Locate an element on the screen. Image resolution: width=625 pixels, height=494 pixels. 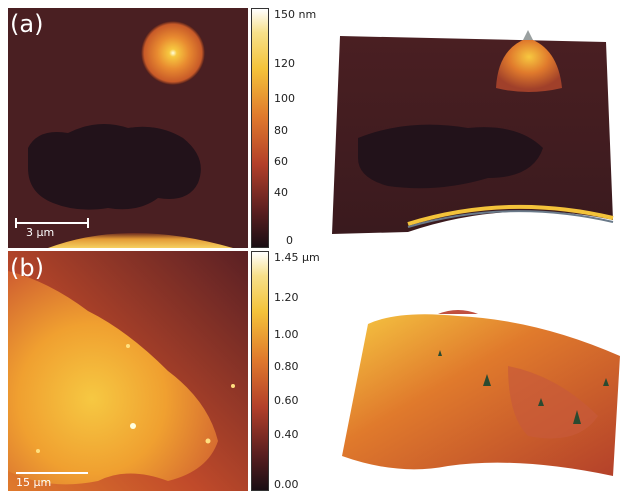
colorbar-b-tick: 1.00 is located at coordinates (286, 334).